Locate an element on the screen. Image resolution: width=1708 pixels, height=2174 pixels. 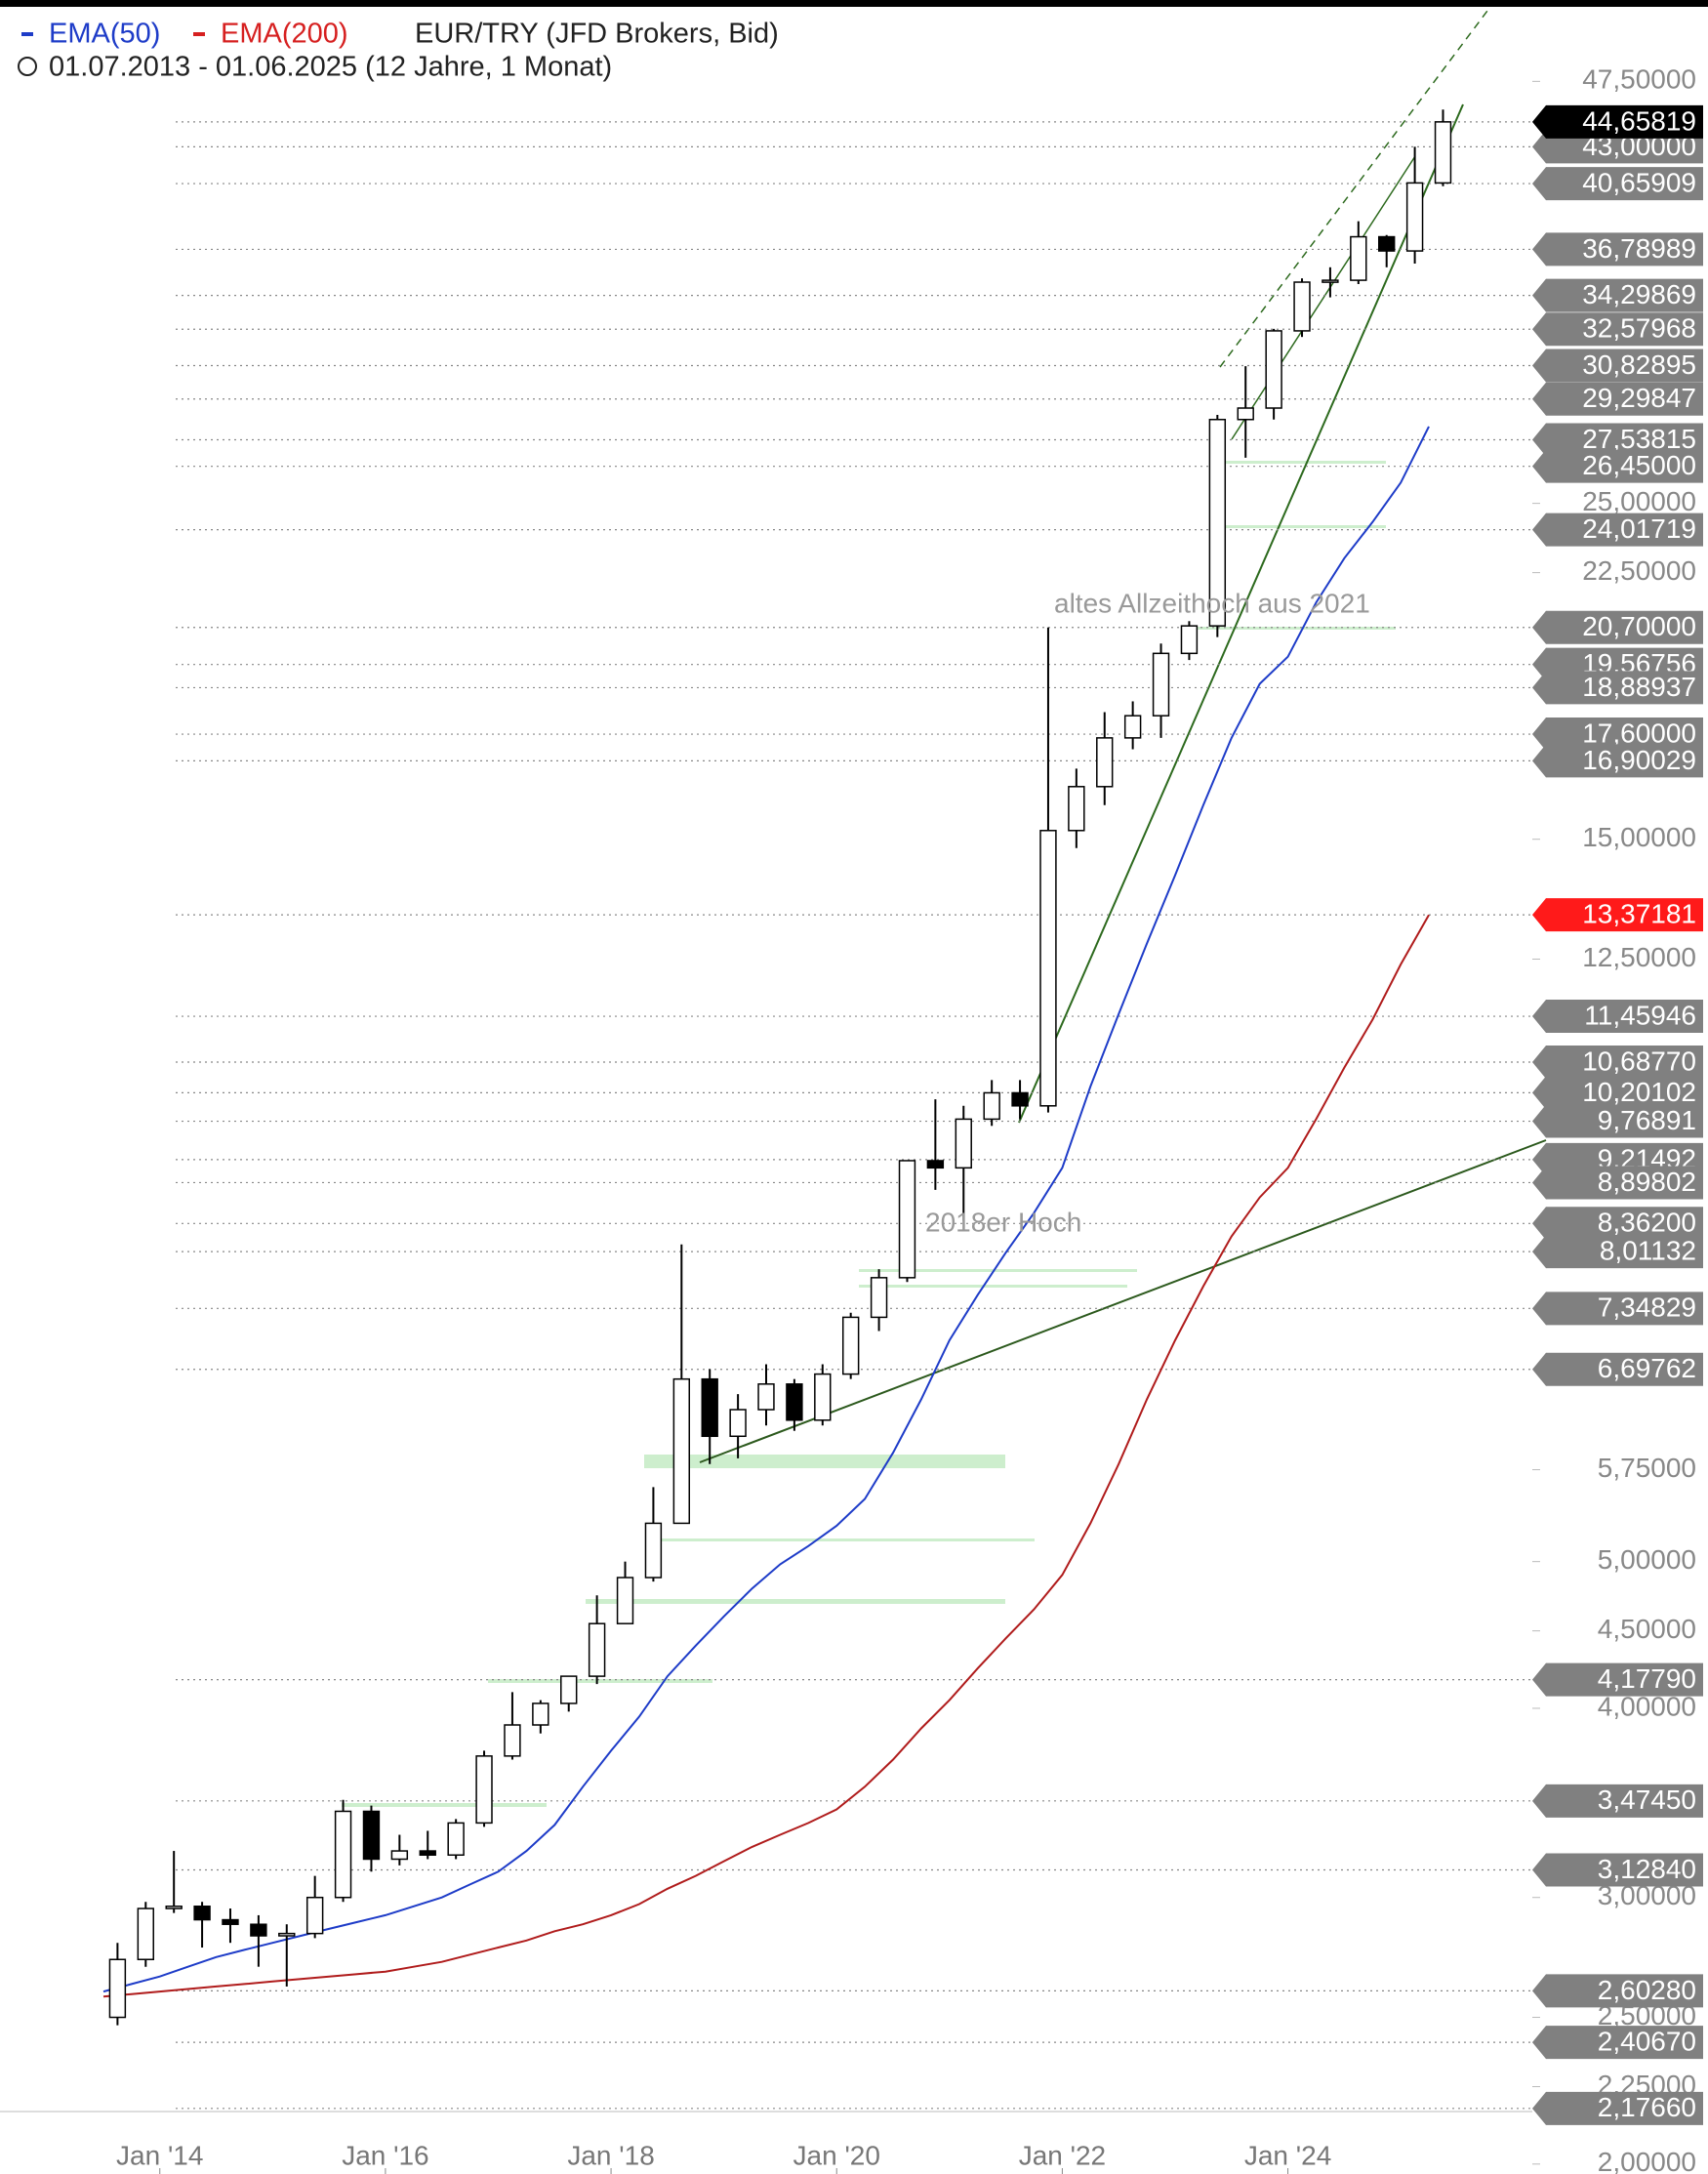
y-tick-label: 4,50000 is located at coordinates (1647, 1629).